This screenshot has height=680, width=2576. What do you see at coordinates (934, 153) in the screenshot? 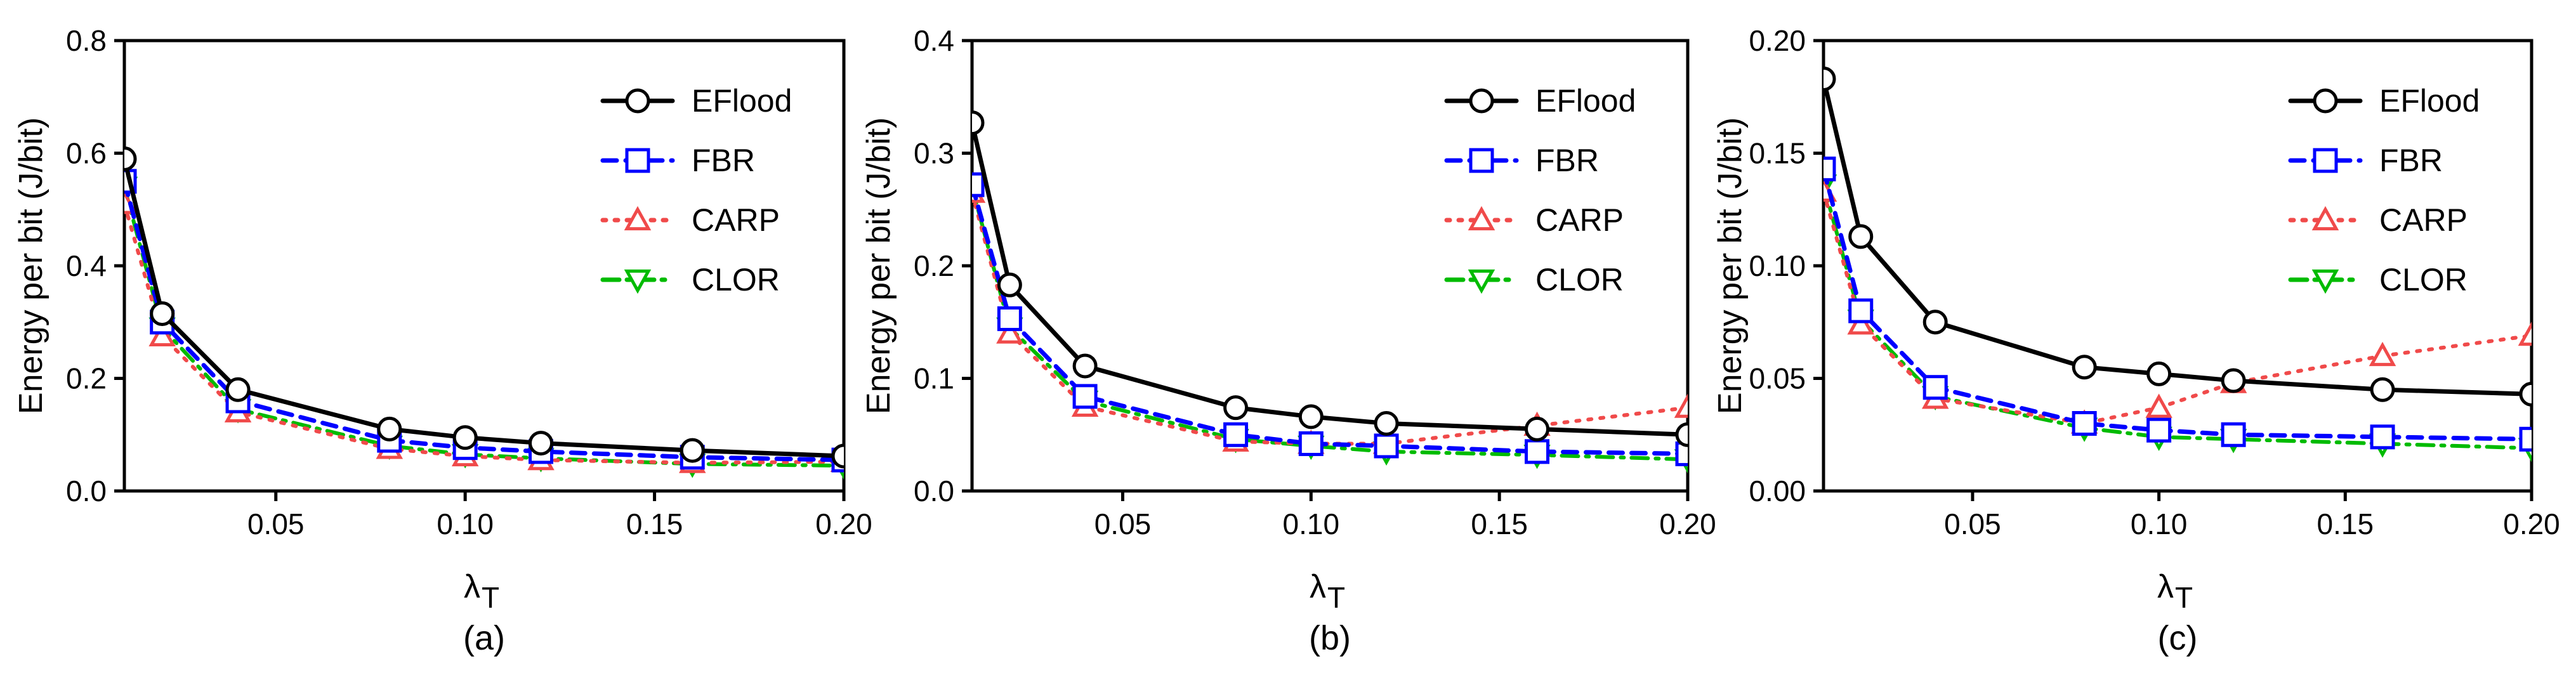
I see `y-tick-label: 0.3` at bounding box center [934, 153].